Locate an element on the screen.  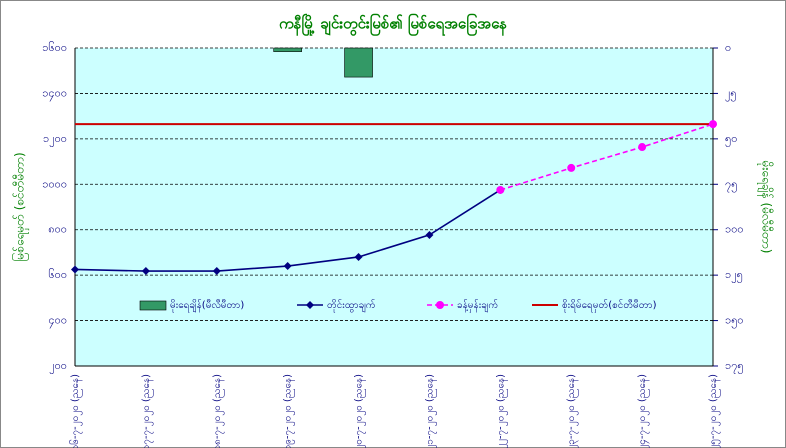
y-tick-label: ၁၀၀၀ is located at coordinates (54, 183).